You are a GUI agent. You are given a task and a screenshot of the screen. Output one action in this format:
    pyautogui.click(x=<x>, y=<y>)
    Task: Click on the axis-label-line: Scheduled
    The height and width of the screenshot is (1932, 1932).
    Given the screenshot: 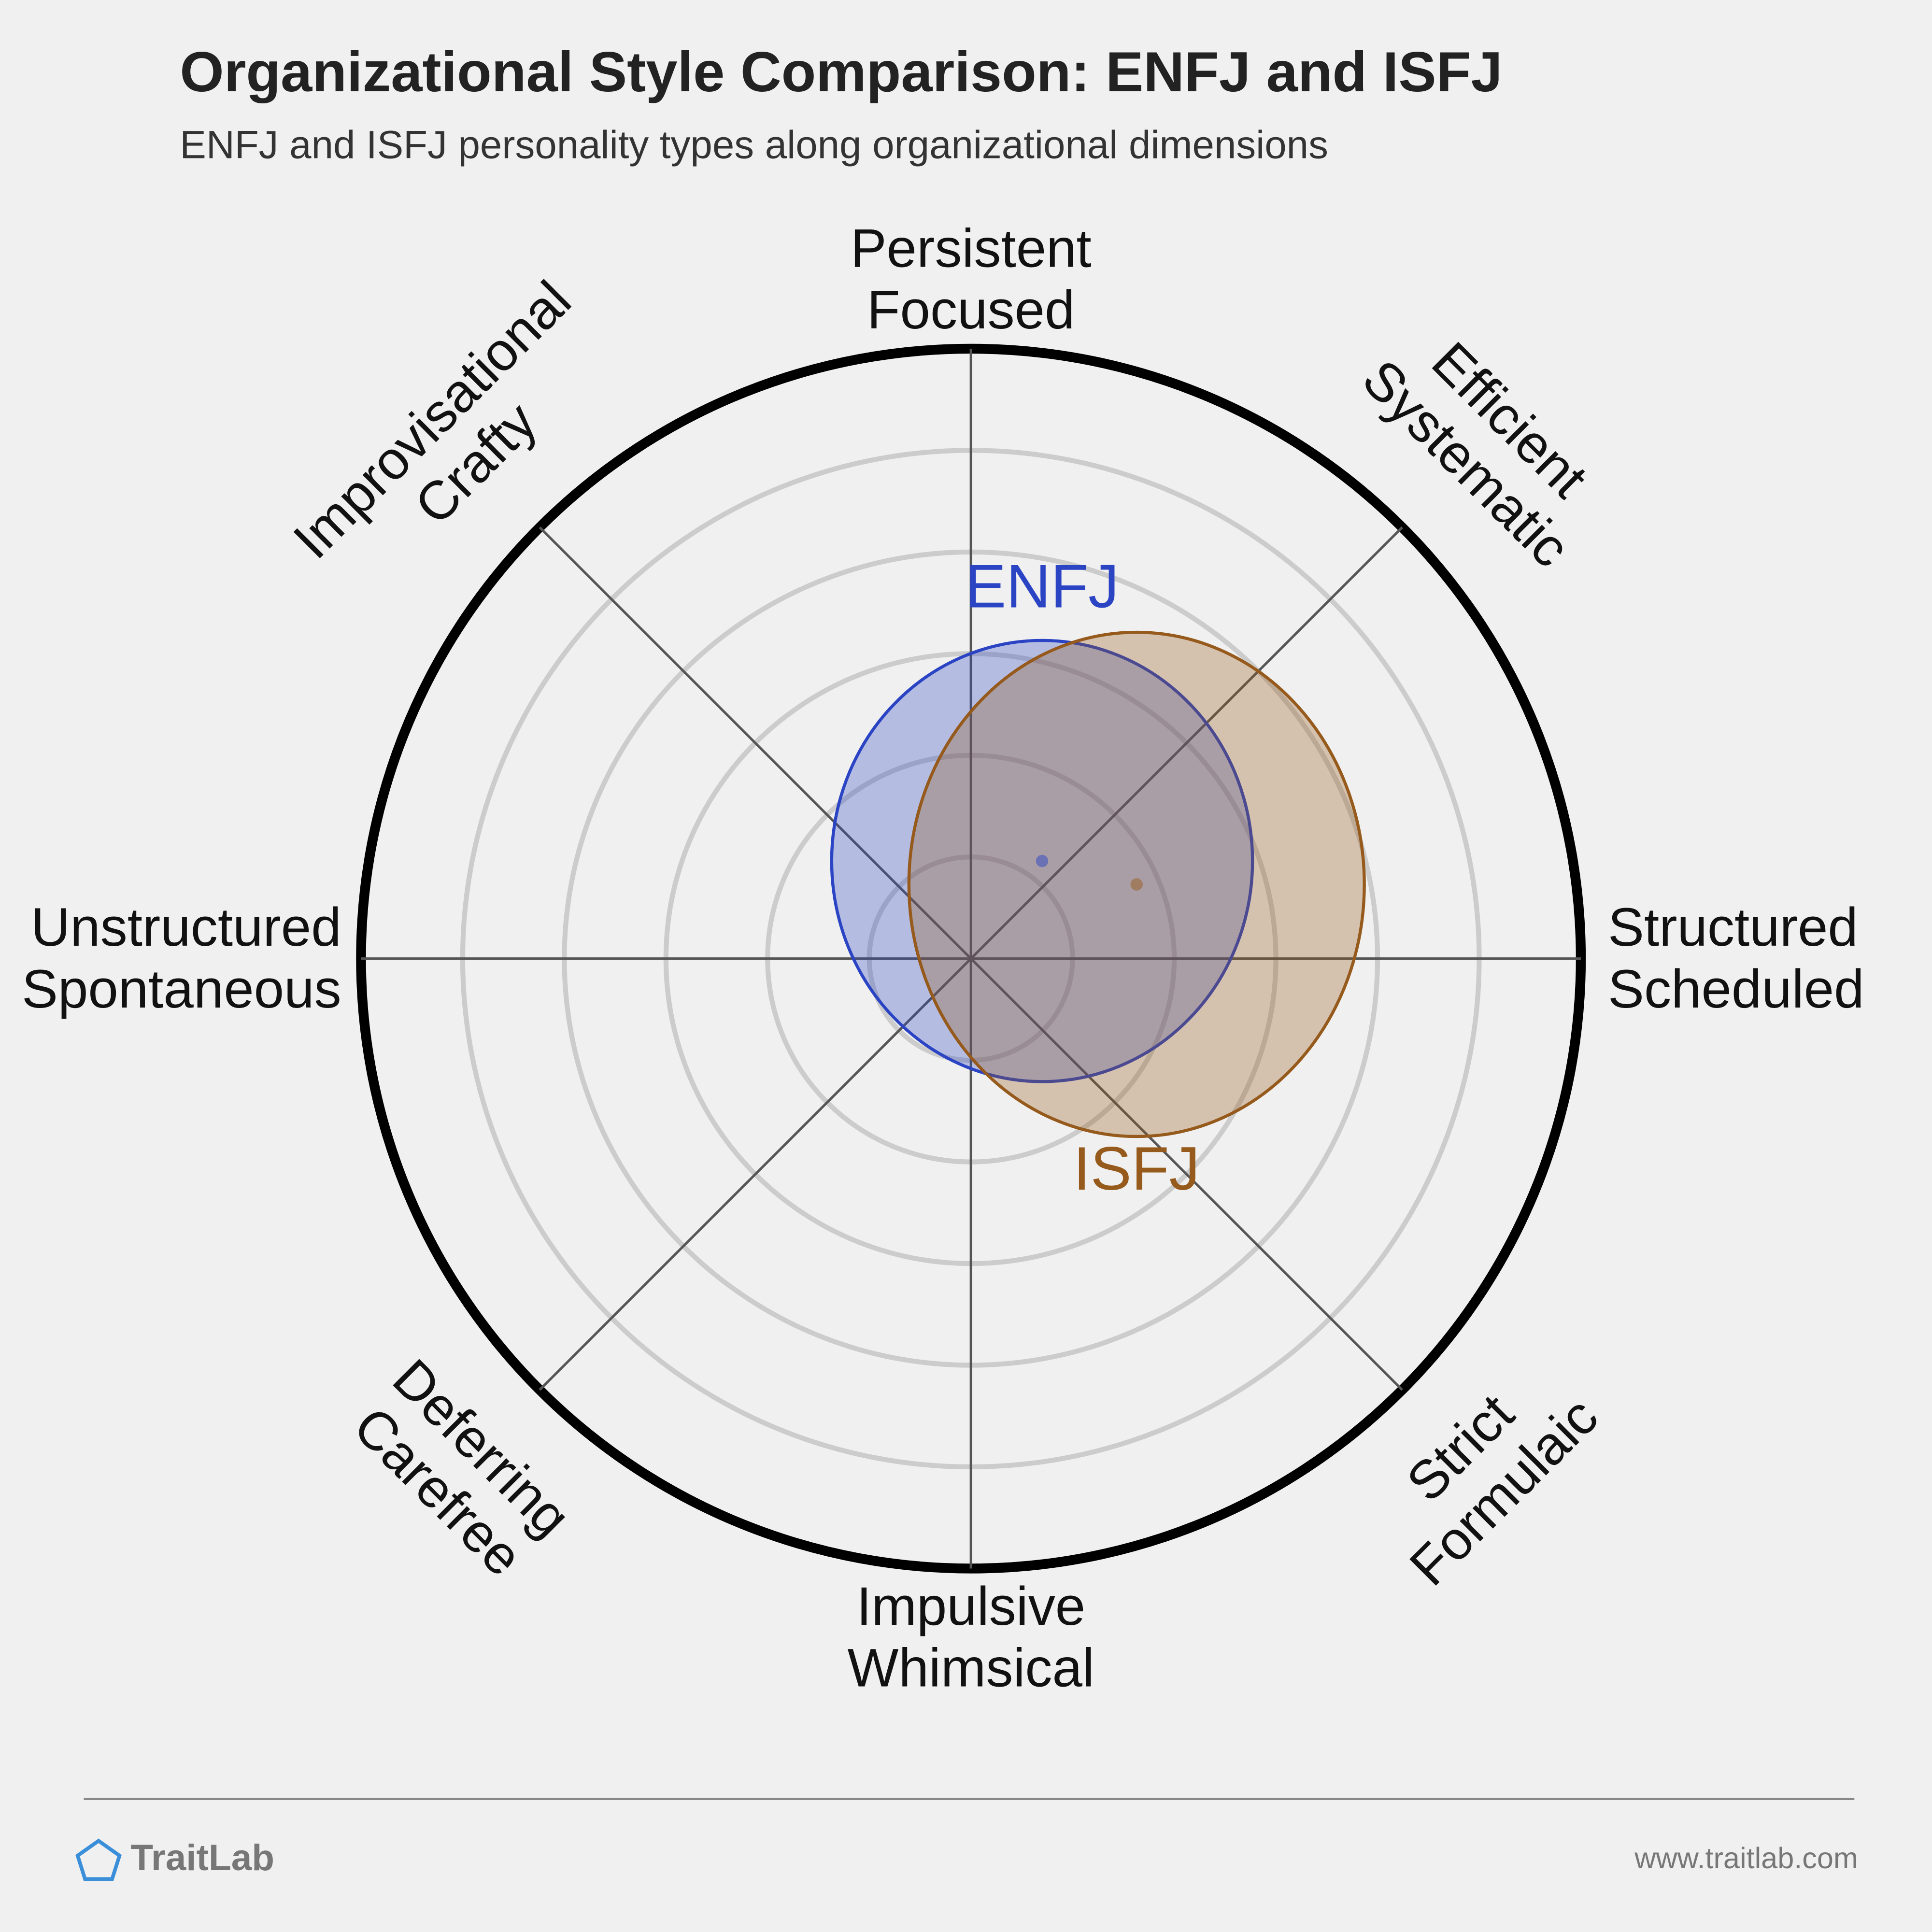 What is the action you would take?
    pyautogui.click(x=1736, y=988)
    